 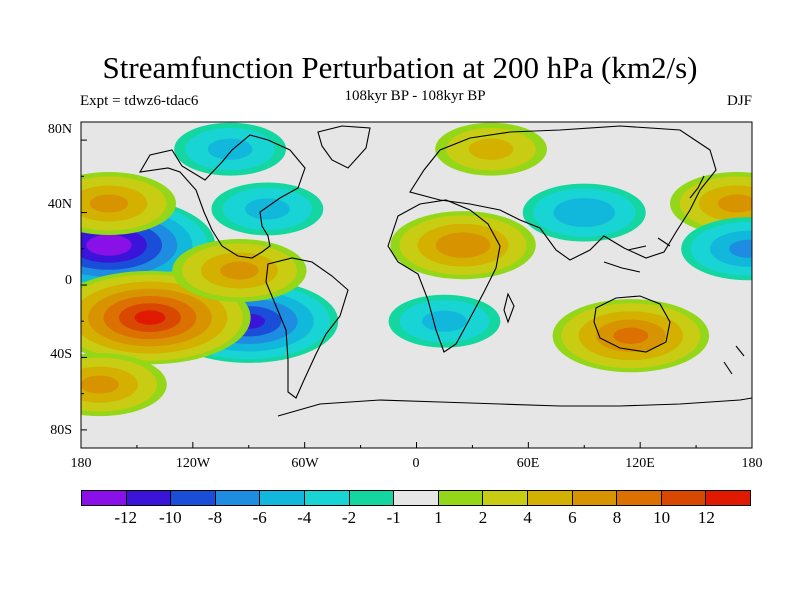 What do you see at coordinates (81, 463) in the screenshot?
I see `lon-label-180w: 180` at bounding box center [81, 463].